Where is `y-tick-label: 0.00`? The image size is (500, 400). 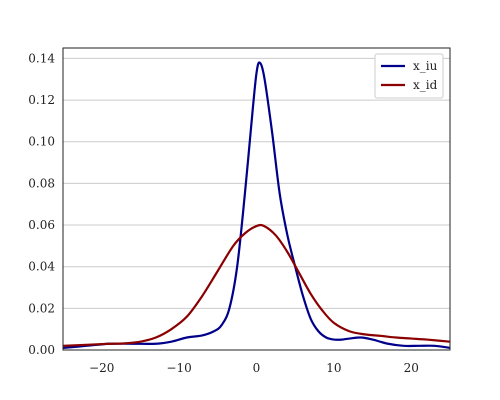 y-tick-label: 0.00 is located at coordinates (41, 350).